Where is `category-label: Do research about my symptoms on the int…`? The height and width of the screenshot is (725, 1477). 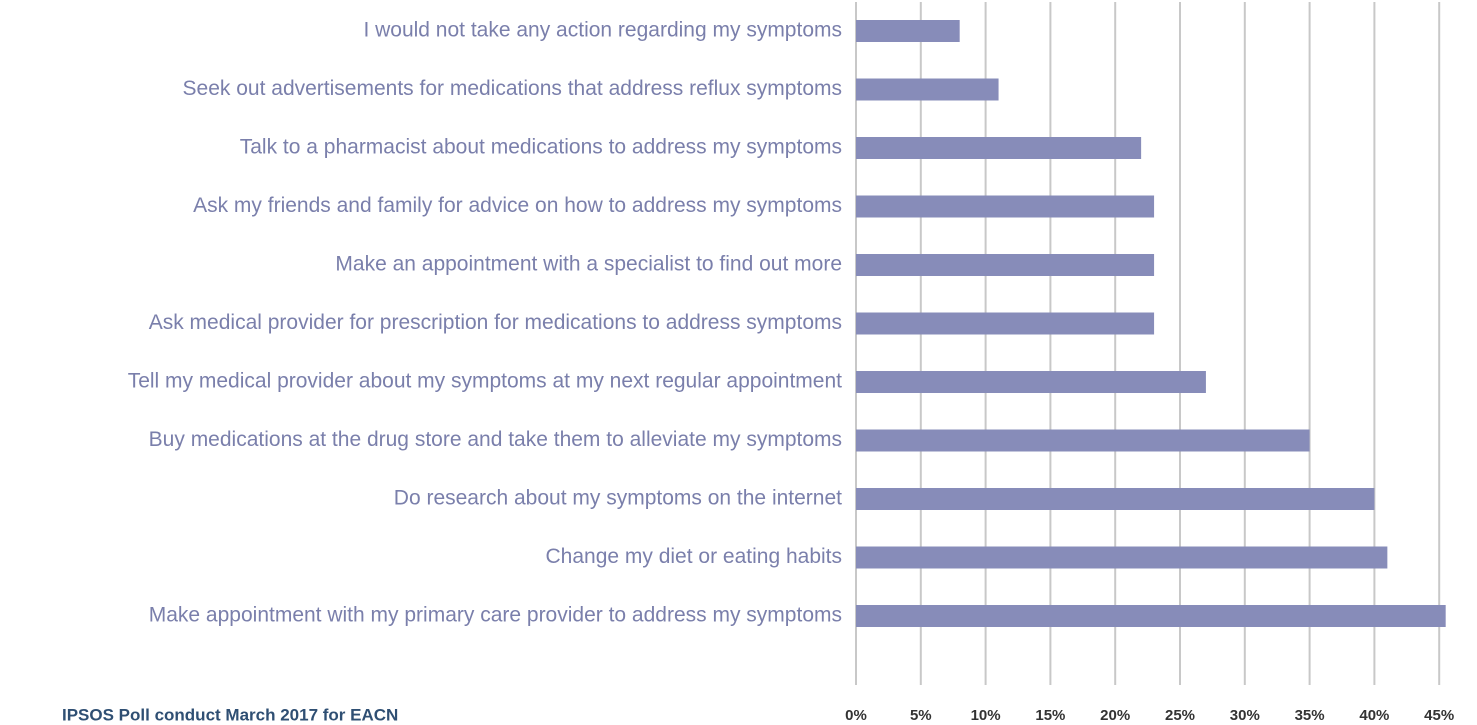 category-label: Do research about my symptoms on the int… is located at coordinates (618, 498).